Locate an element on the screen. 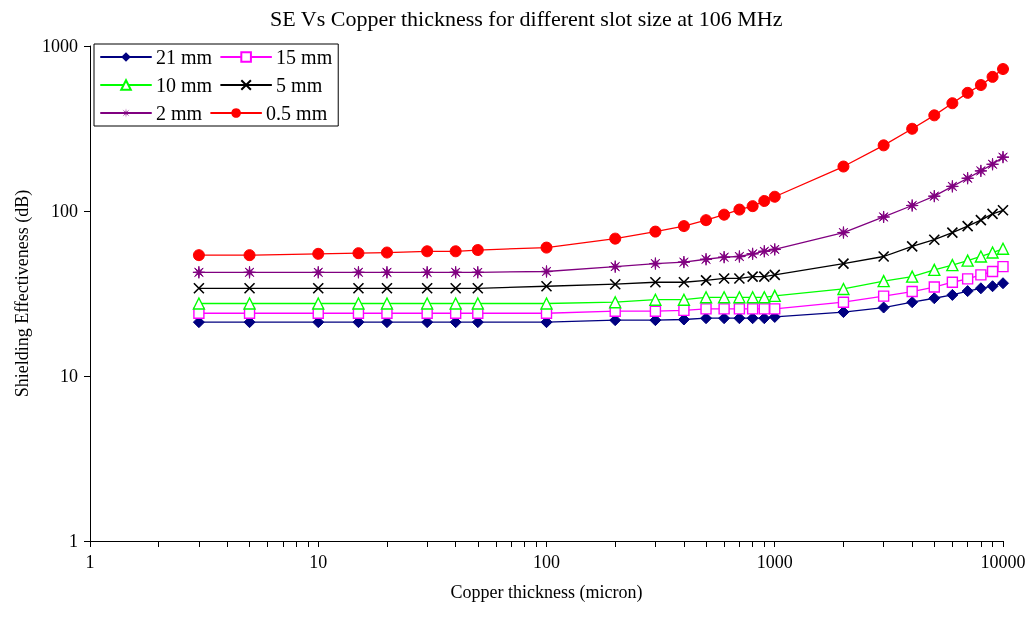 Image resolution: width=1032 pixels, height=626 pixels. legend-label: 21 mm is located at coordinates (184, 57).